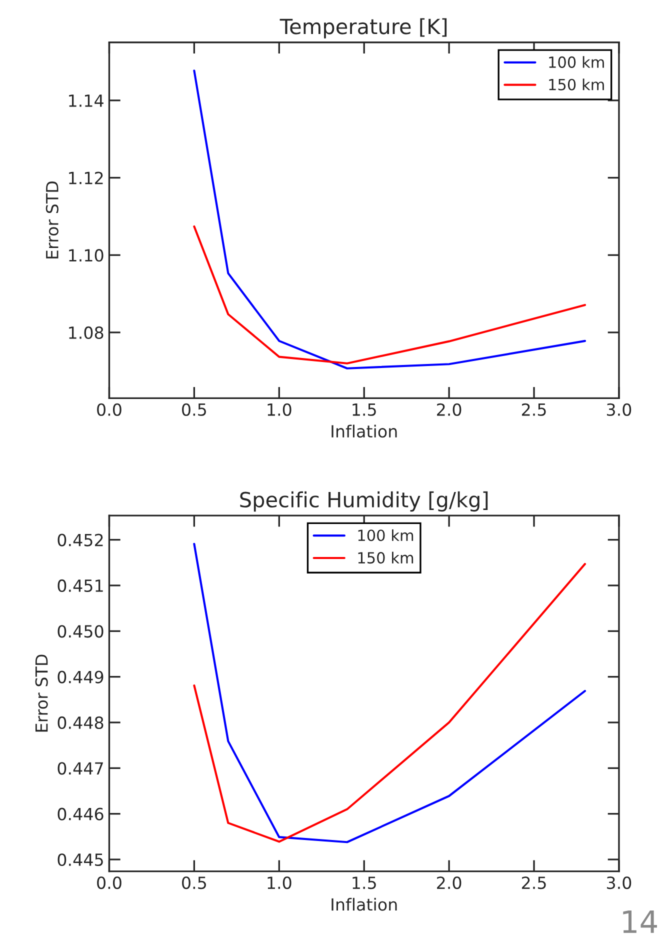 The image size is (662, 942). Describe the element at coordinates (81, 814) in the screenshot. I see `y-tick-label: 0.446` at that location.